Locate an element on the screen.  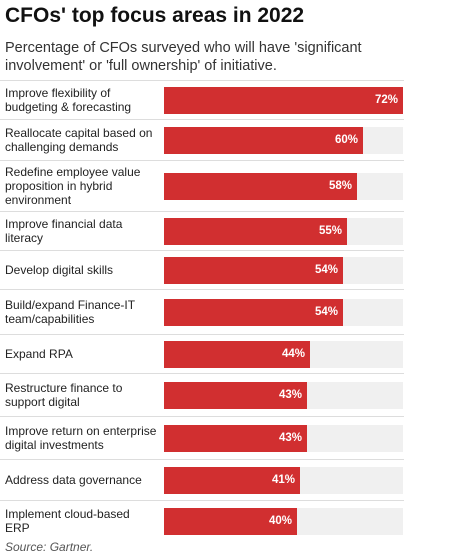
bar-row: Implement cloud-based ERP 40% is located at coordinates (202, 520).